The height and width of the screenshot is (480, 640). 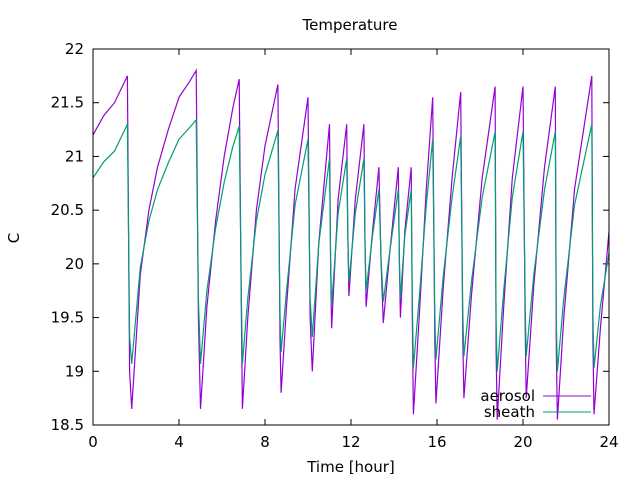 I want to click on x-tick-label: 16, so click(x=436, y=442).